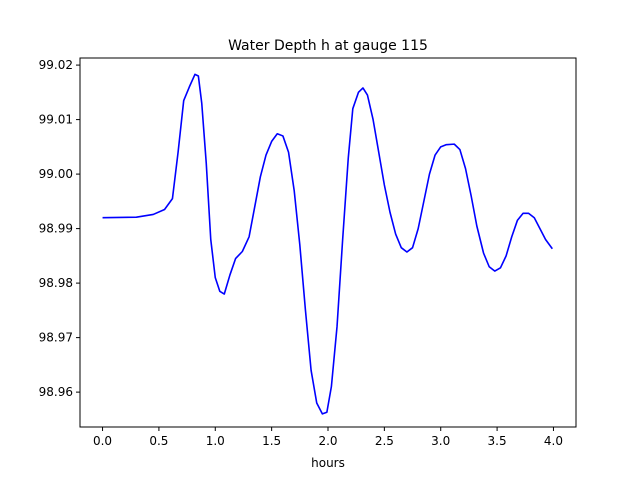 This screenshot has height=480, width=640. Describe the element at coordinates (440, 441) in the screenshot. I see `x-tick-label: 3.0` at that location.